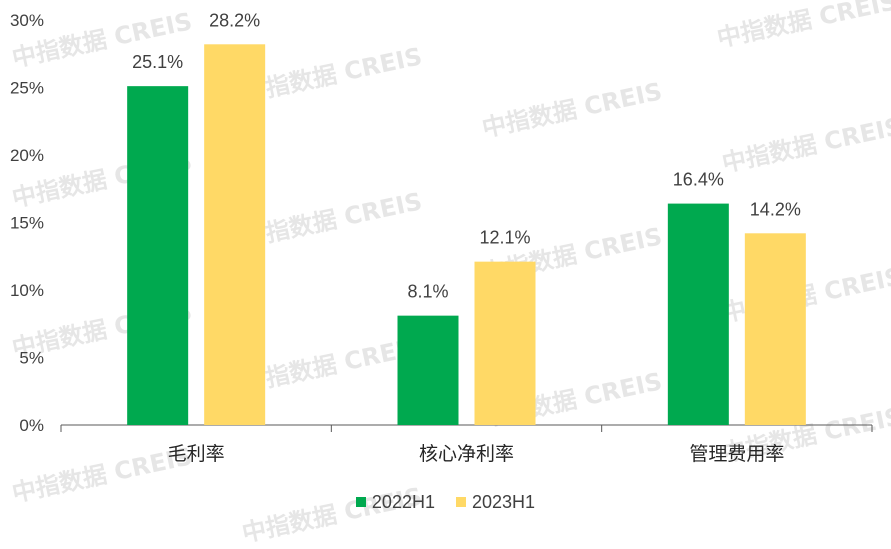 Image resolution: width=891 pixels, height=549 pixels. I want to click on data-label: 12.1%, so click(504, 238).